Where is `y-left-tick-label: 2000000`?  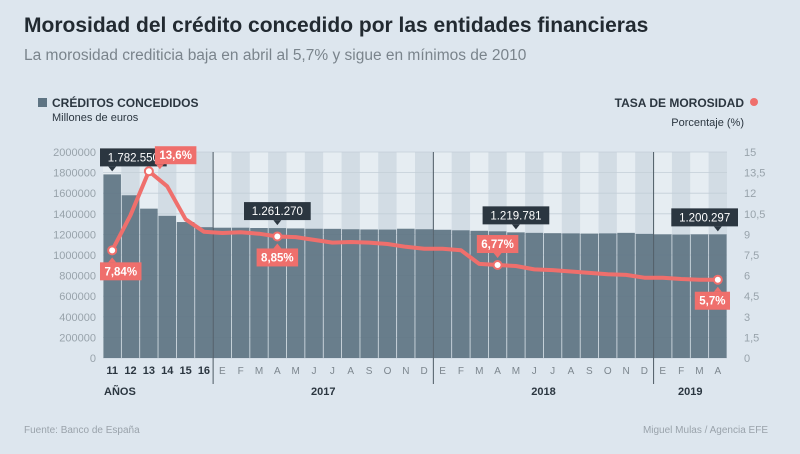 y-left-tick-label: 2000000 is located at coordinates (74, 153).